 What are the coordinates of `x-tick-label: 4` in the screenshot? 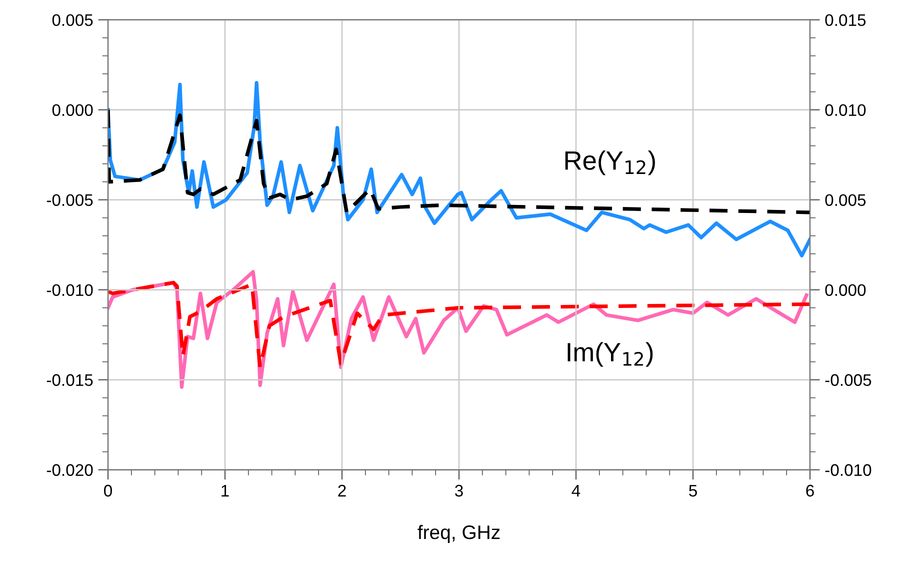 It's located at (576, 490).